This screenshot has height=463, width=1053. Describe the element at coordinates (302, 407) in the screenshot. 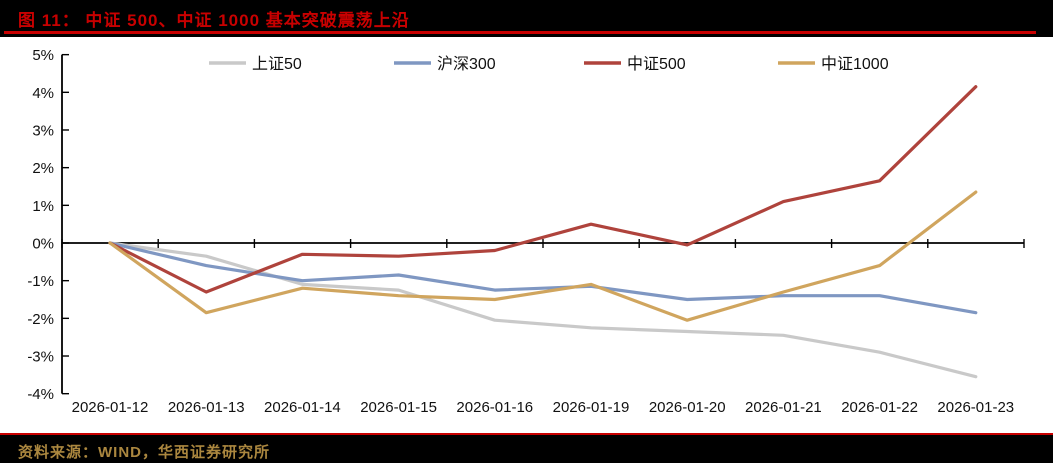

I see `x-tick-label: 2026-01-14` at that location.